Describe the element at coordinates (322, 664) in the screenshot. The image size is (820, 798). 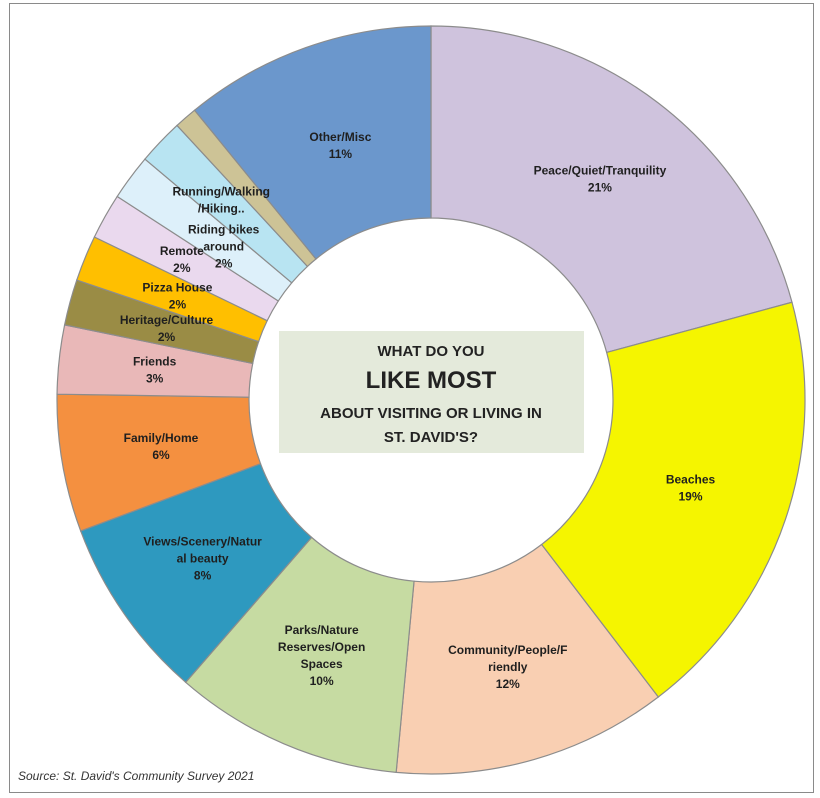
I see `slice-3-label-line-2: Spaces` at that location.